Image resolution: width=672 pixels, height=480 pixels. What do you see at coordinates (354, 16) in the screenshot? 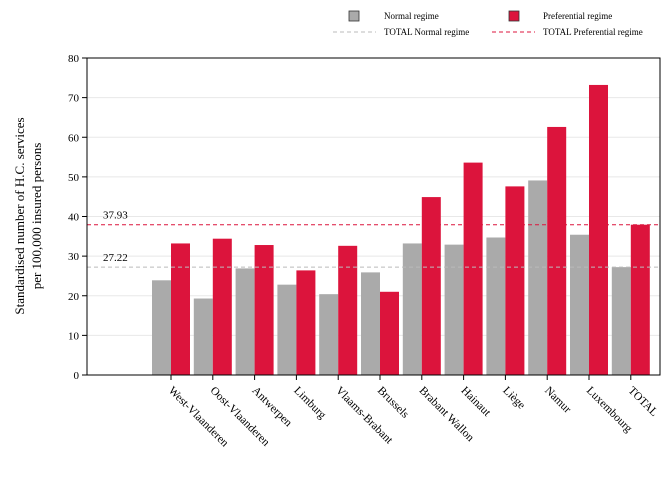
I see `legend-swatch-normal` at bounding box center [354, 16].